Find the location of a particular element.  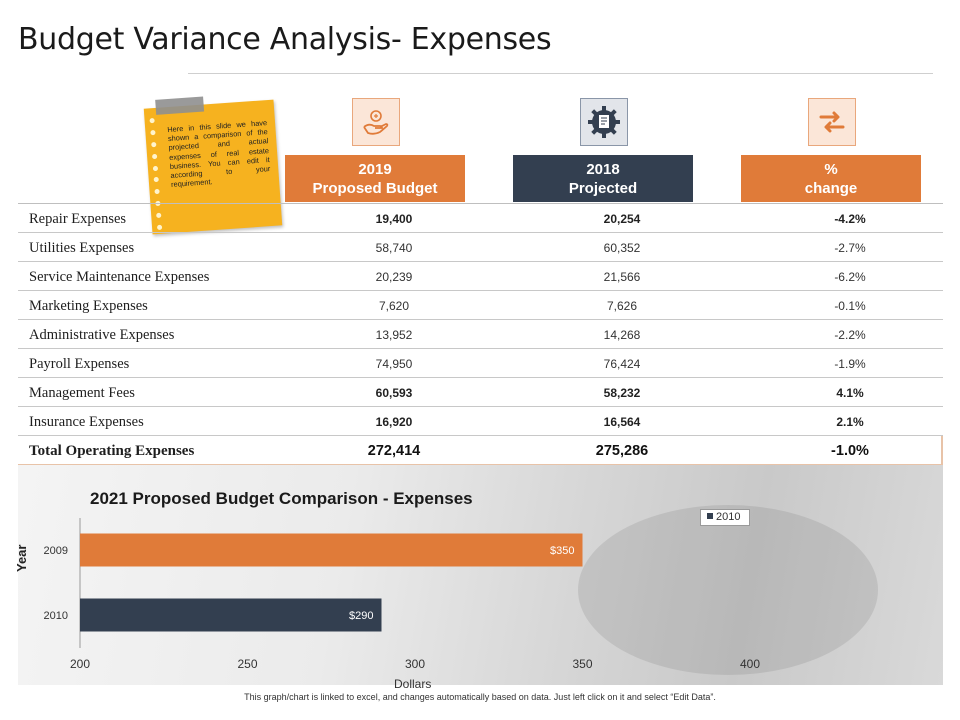

chart-legend: 2010 is located at coordinates (725, 517).